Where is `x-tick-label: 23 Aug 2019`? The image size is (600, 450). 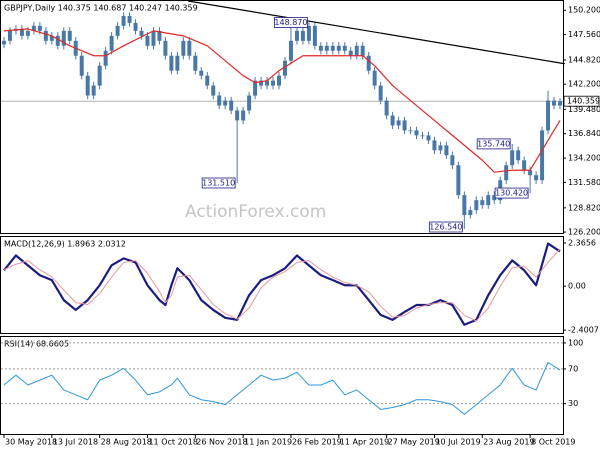
x-tick-label: 23 Aug 2019 is located at coordinates (508, 442).